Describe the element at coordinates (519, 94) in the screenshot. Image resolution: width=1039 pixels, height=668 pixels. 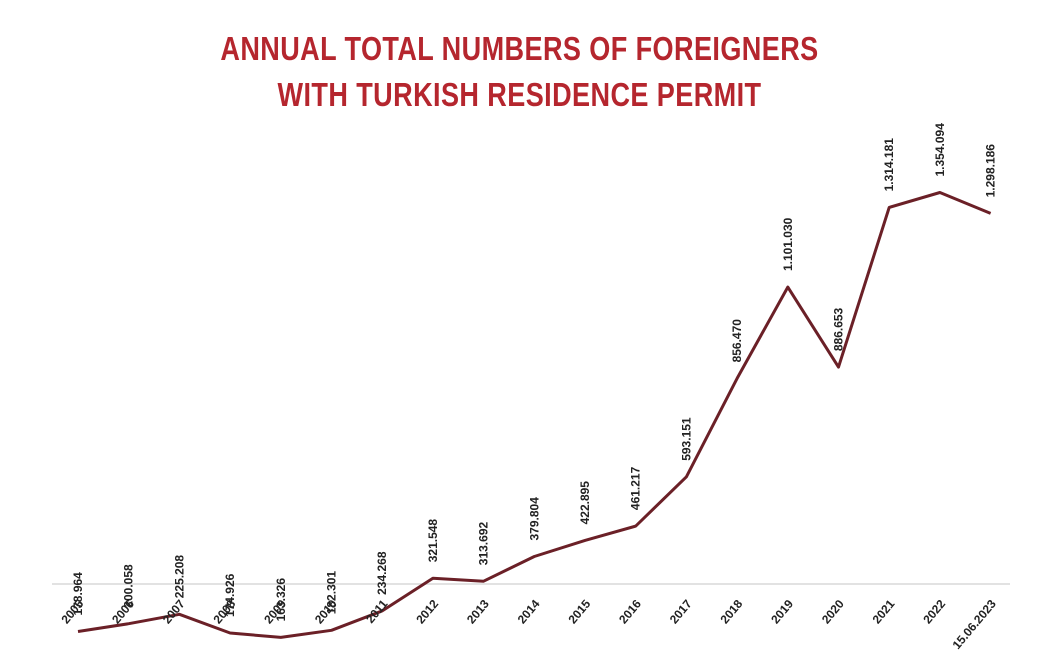
I see `chart-title-line-2: WITH TURKISH RESIDENCE PERMIT` at that location.